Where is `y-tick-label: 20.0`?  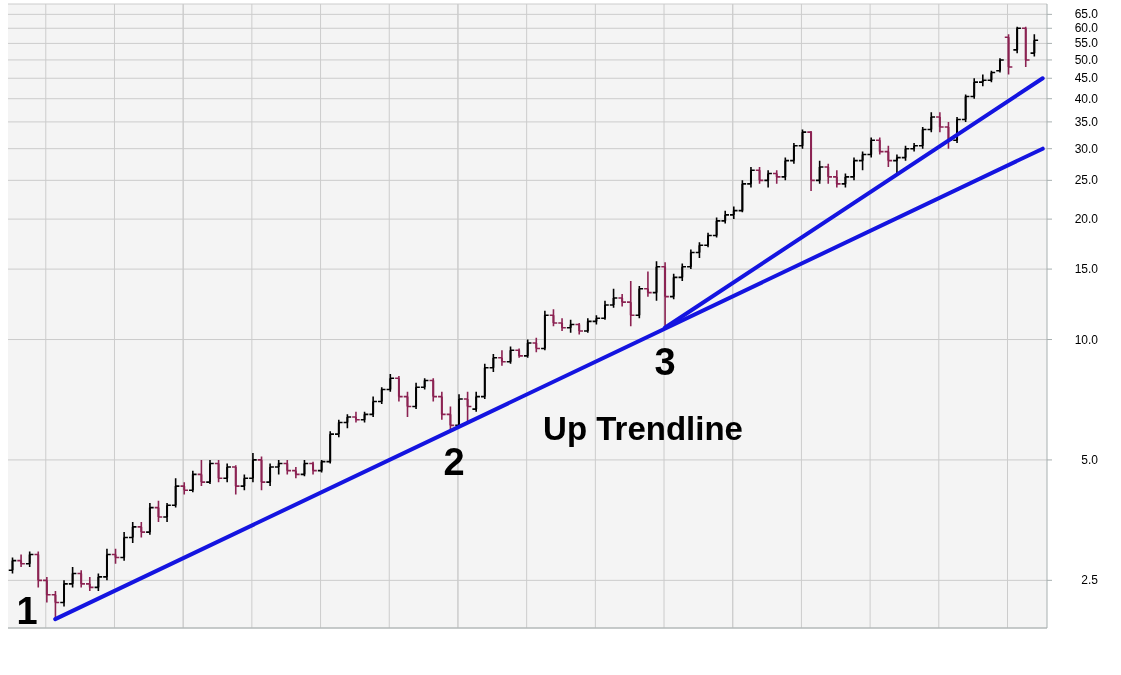 y-tick-label: 20.0 is located at coordinates (1086, 219).